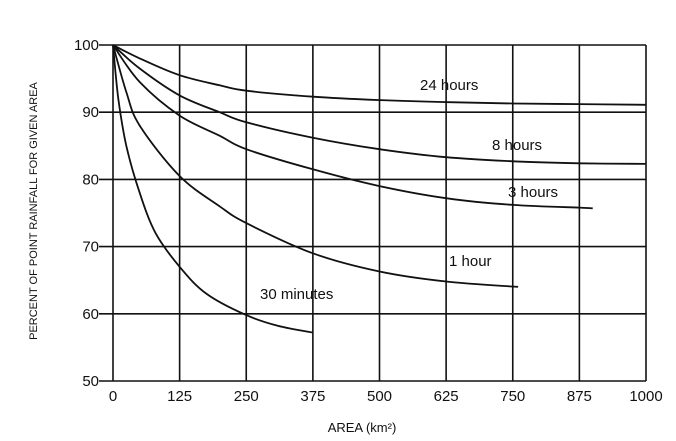 This screenshot has height=441, width=676. Describe the element at coordinates (86, 213) in the screenshot. I see `y-axis-ticks: 50 60 70 80 90 100` at that location.